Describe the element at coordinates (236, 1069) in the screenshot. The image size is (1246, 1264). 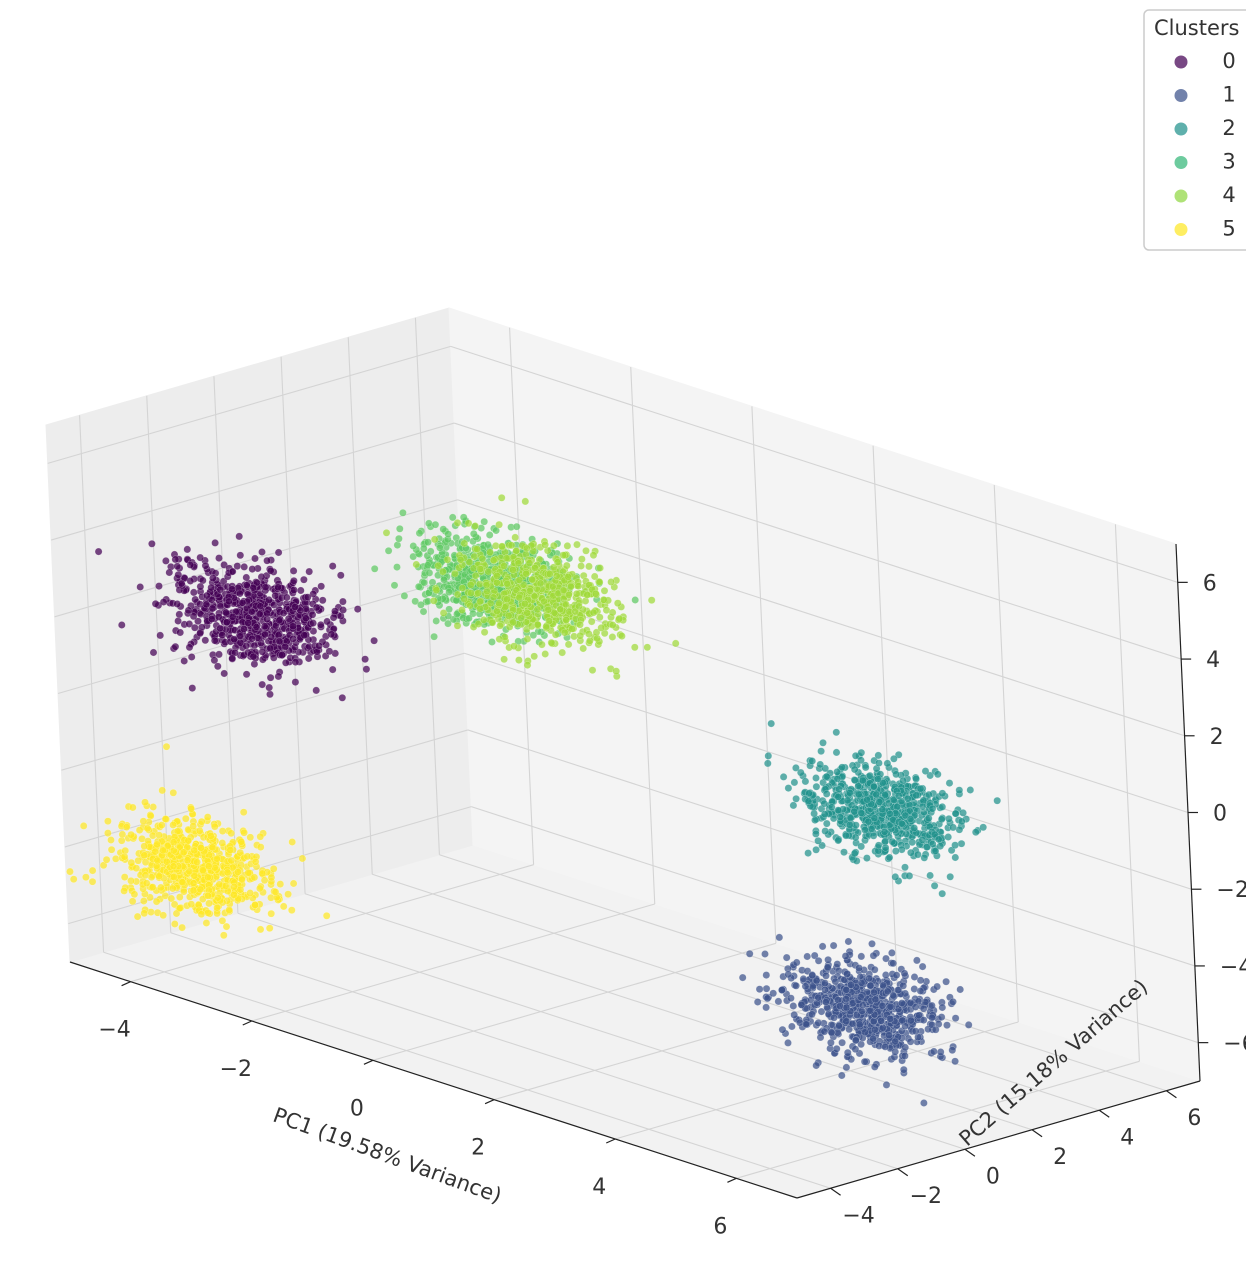
I see `x-tick-label: −2` at that location.